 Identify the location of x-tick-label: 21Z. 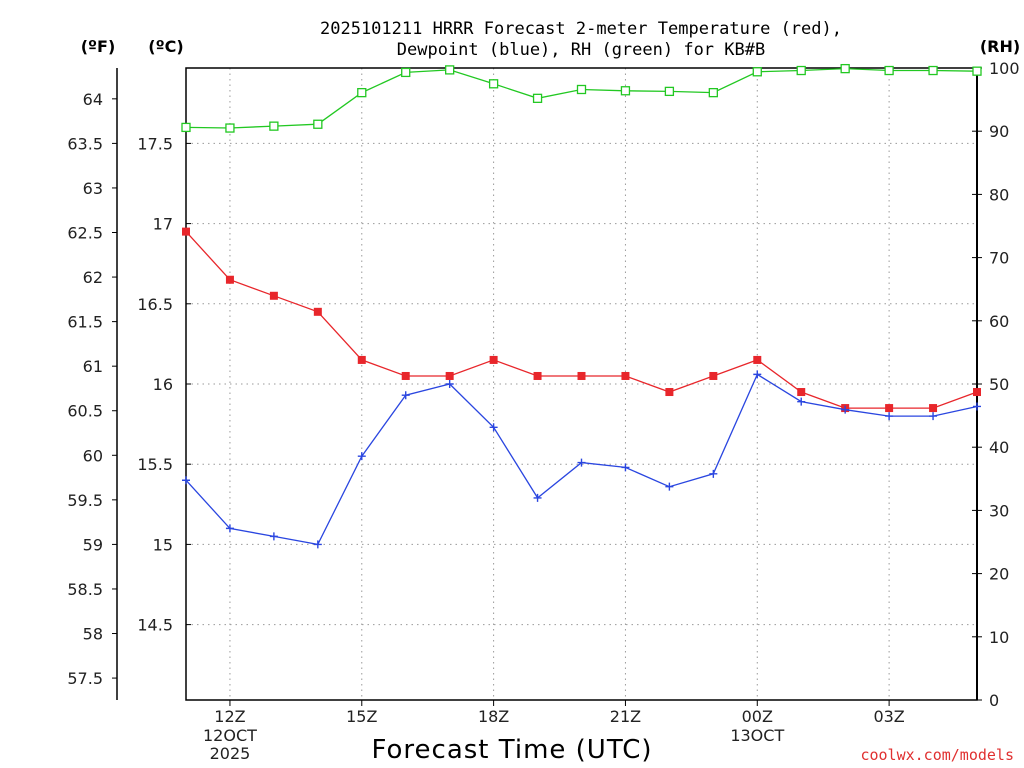
(625, 716).